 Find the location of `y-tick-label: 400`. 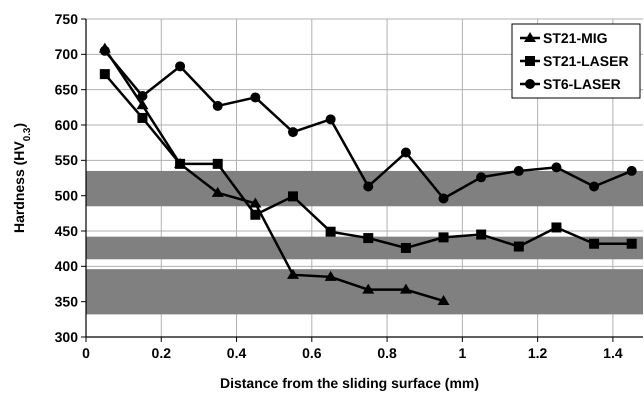

y-tick-label: 400 is located at coordinates (66, 266).